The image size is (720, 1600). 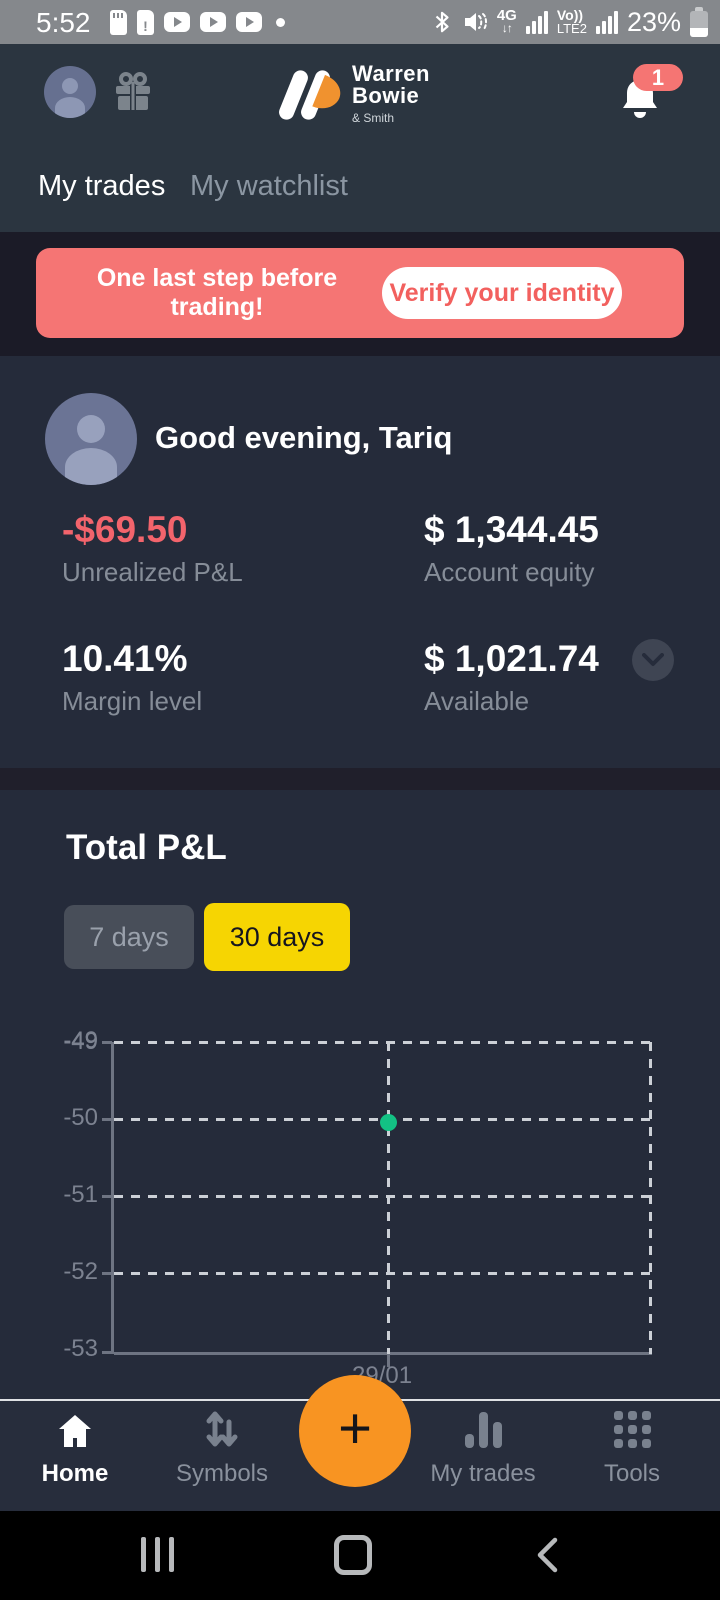 What do you see at coordinates (391, 93) in the screenshot?
I see `brand-logo-text: Warren Bowie & Smith` at bounding box center [391, 93].